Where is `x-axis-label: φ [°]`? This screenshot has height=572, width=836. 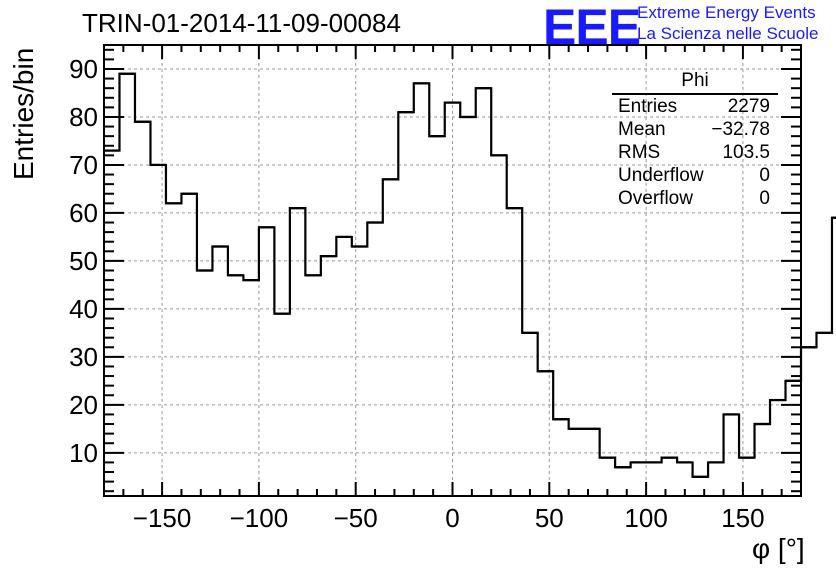 x-axis-label: φ [°] is located at coordinates (778, 548).